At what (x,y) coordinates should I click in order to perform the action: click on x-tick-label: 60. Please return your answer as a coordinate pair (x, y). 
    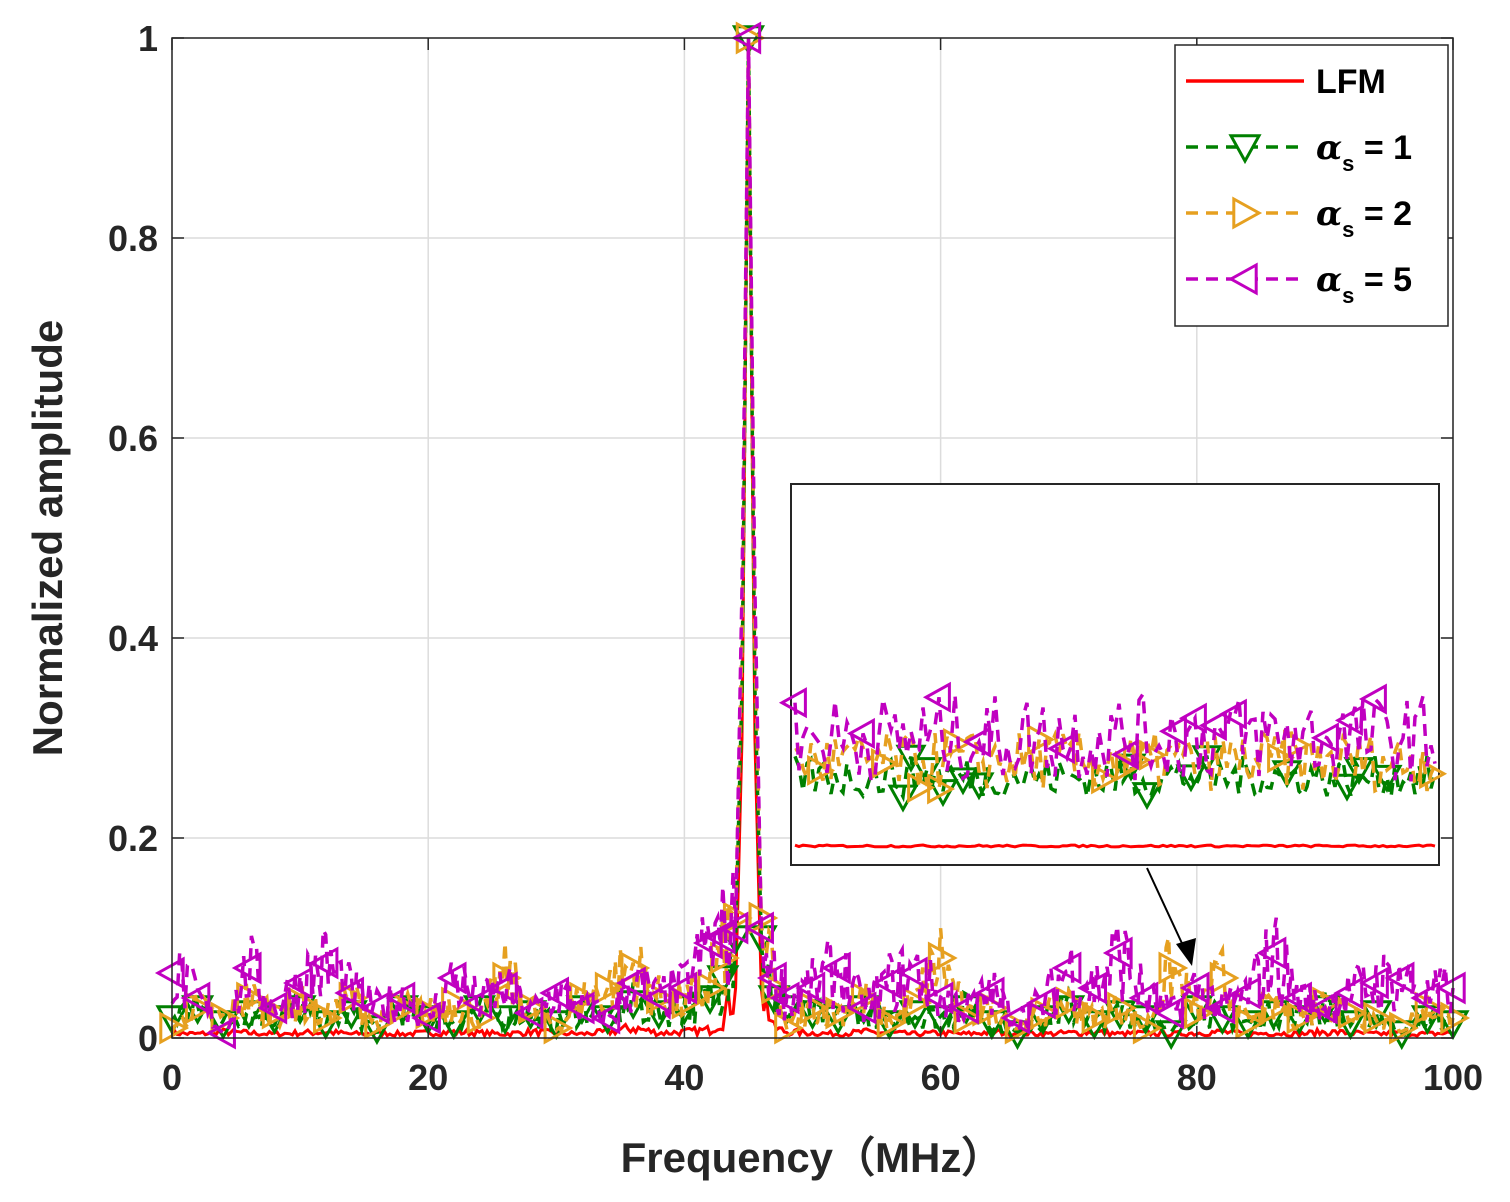
    Looking at the image, I should click on (941, 1077).